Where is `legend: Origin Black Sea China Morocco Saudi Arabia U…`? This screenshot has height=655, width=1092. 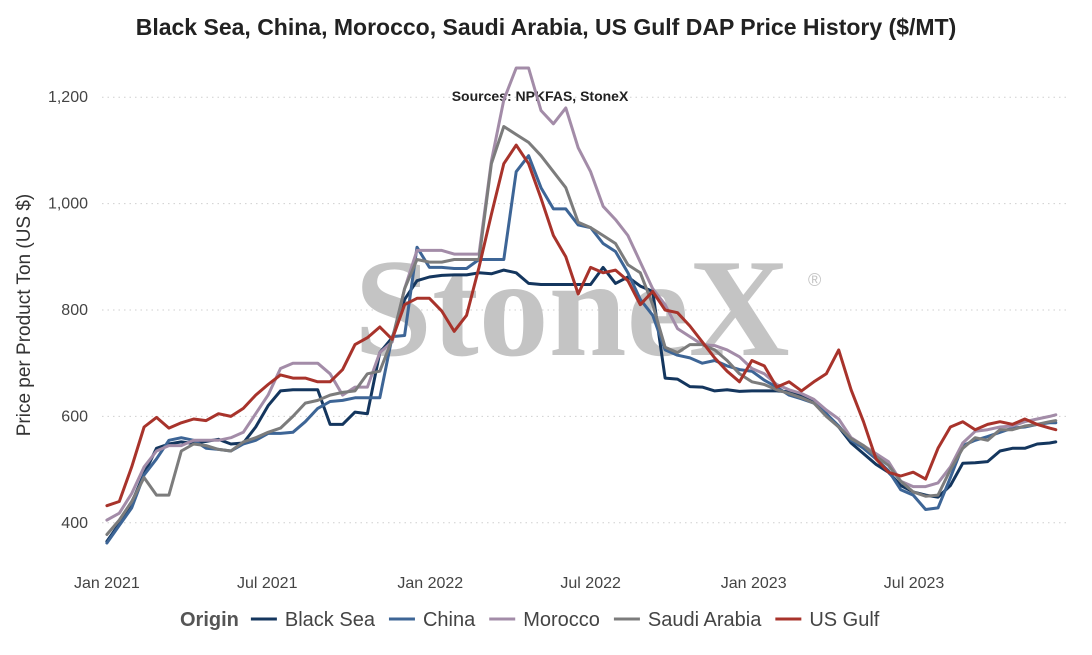 legend: Origin Black Sea China Morocco Saudi Arabia U… is located at coordinates (530, 620).